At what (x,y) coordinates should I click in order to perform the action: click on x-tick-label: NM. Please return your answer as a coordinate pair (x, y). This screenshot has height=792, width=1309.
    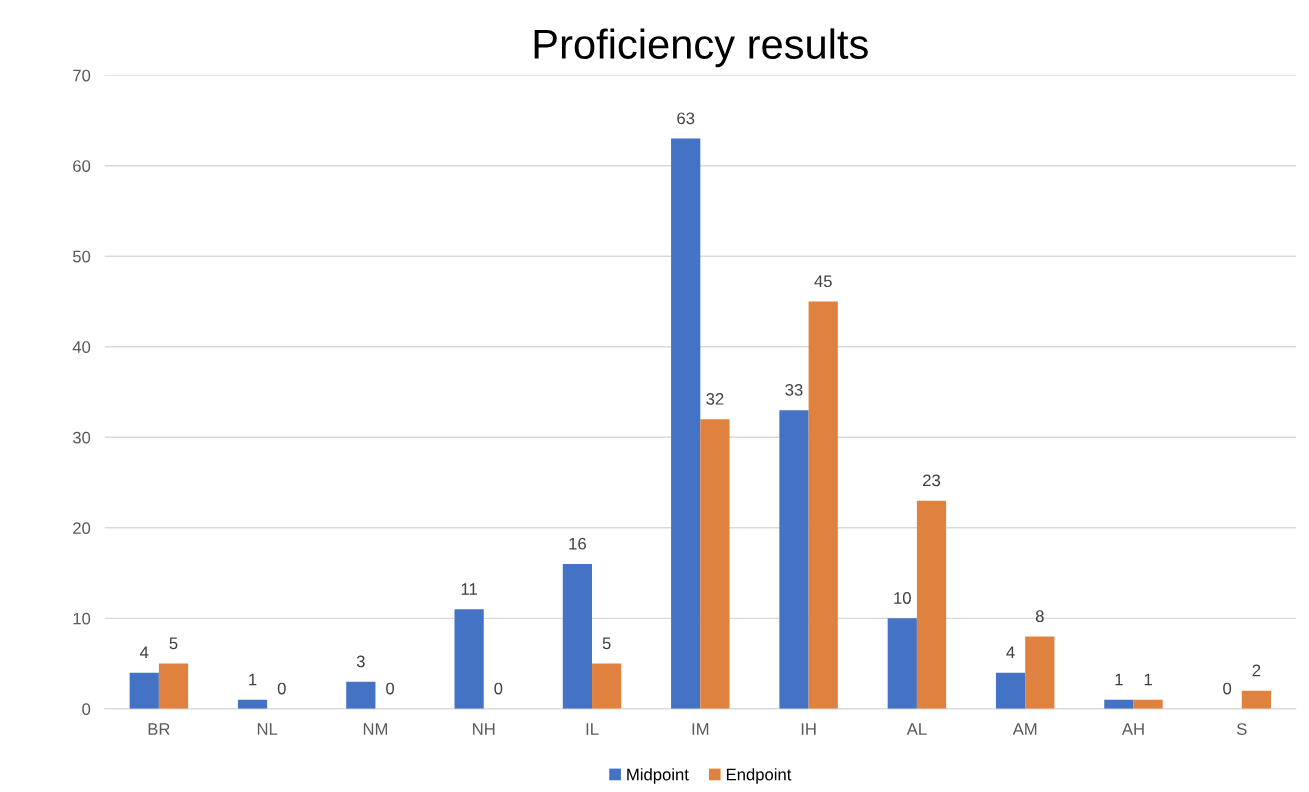
    Looking at the image, I should click on (375, 729).